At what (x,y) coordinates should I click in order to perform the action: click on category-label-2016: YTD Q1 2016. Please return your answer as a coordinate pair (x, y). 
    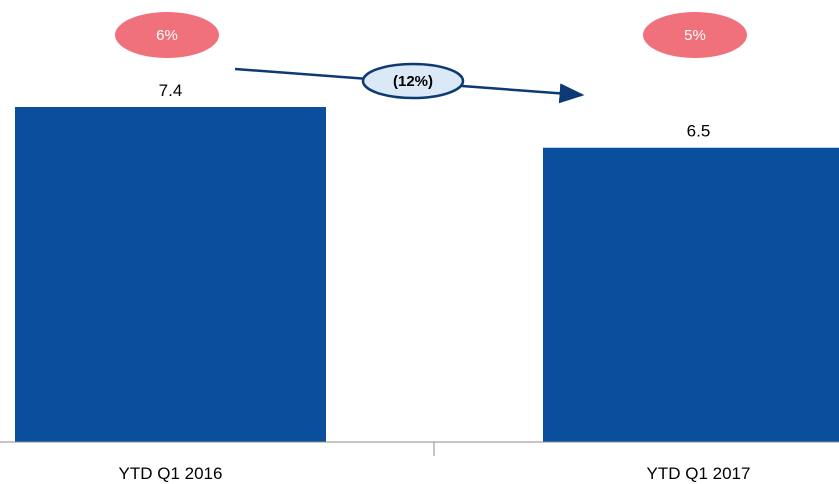
    Looking at the image, I should click on (171, 473).